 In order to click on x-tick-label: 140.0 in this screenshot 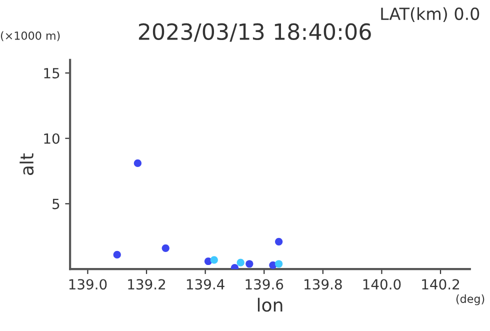, I will do `click(382, 284)`.